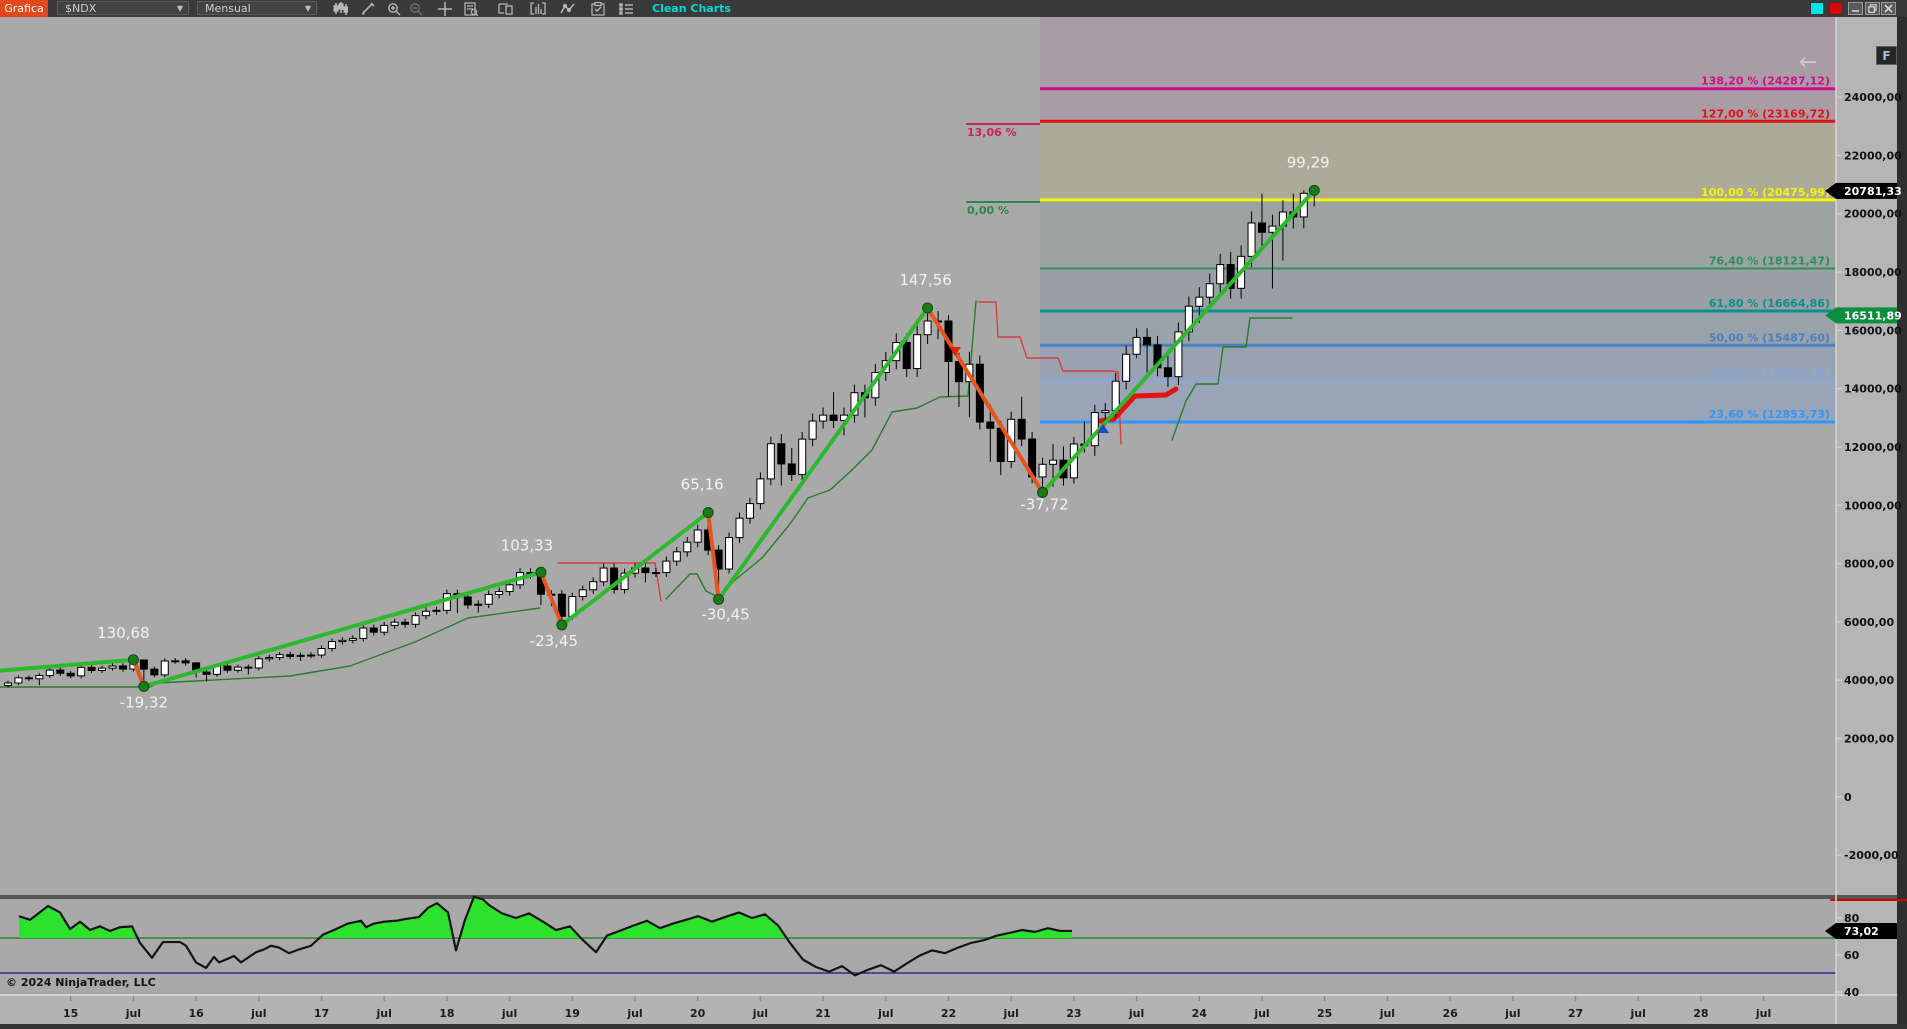  I want to click on time-tick-label: 23, so click(1073, 1013).